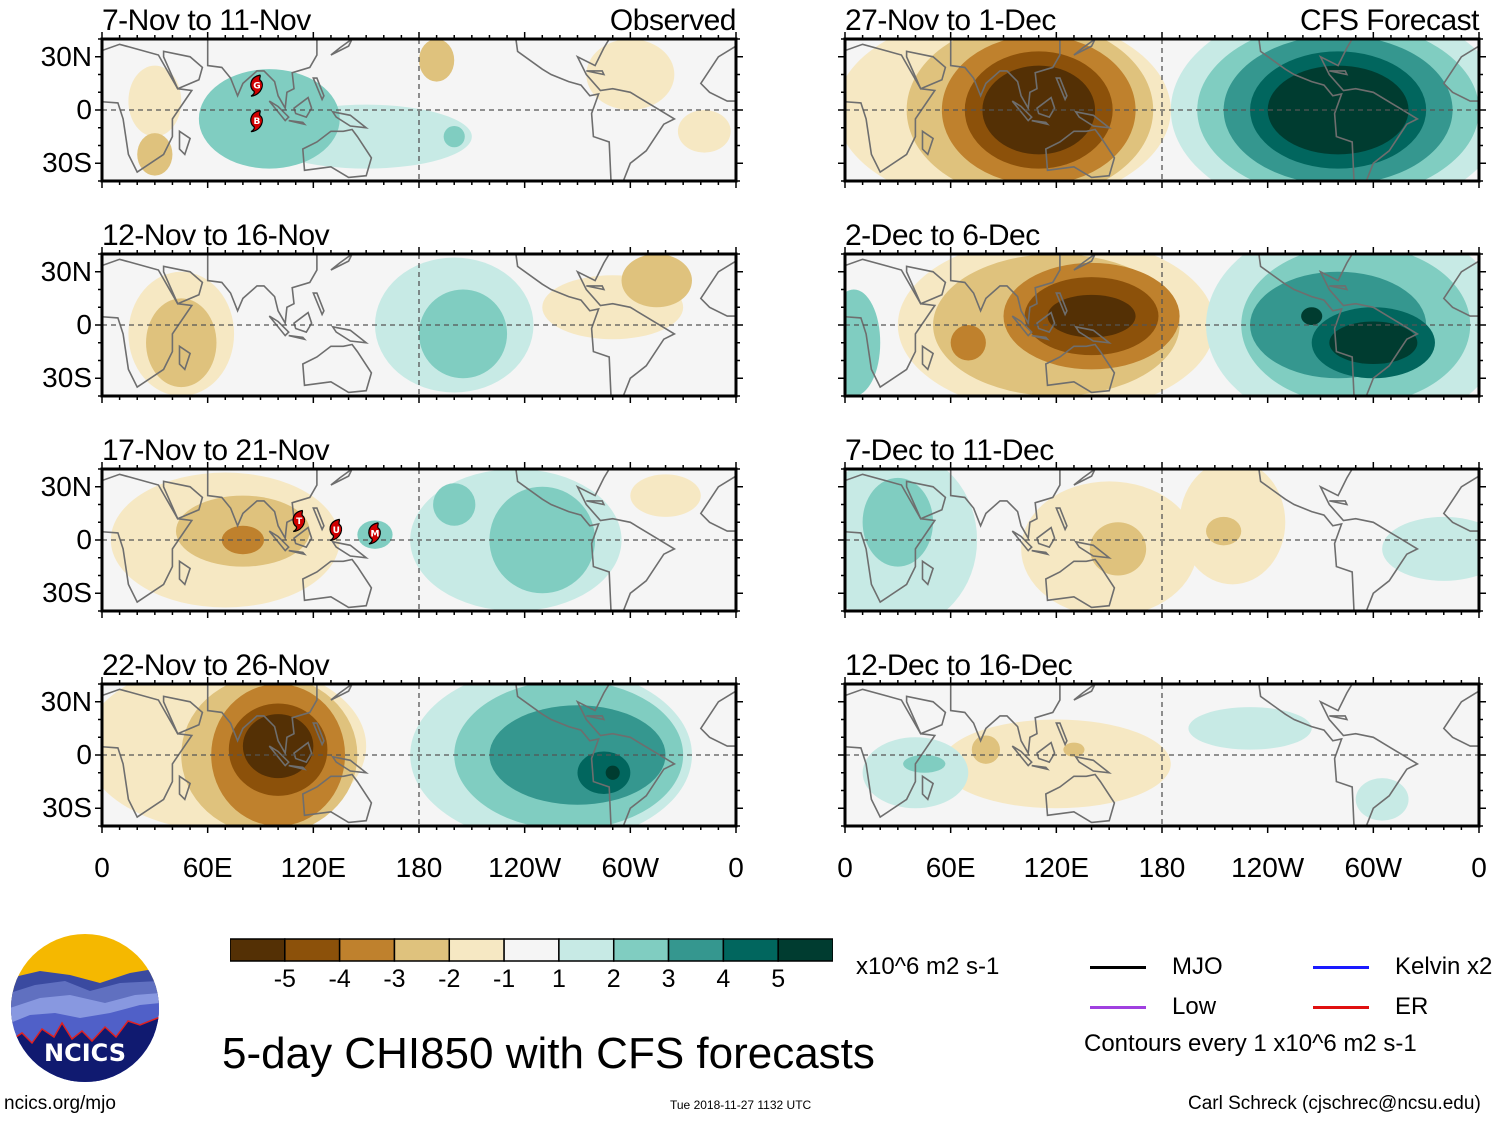 Image resolution: width=1510 pixels, height=1121 pixels. I want to click on panel-title: 2-Dec to 6-Dec, so click(942, 235).